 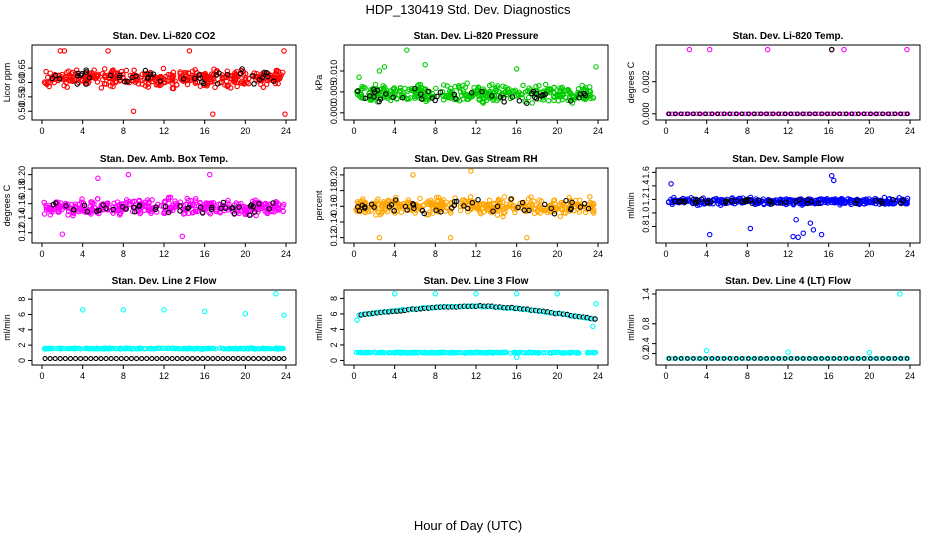 What do you see at coordinates (788, 82) in the screenshot?
I see `plot-frame` at bounding box center [788, 82].